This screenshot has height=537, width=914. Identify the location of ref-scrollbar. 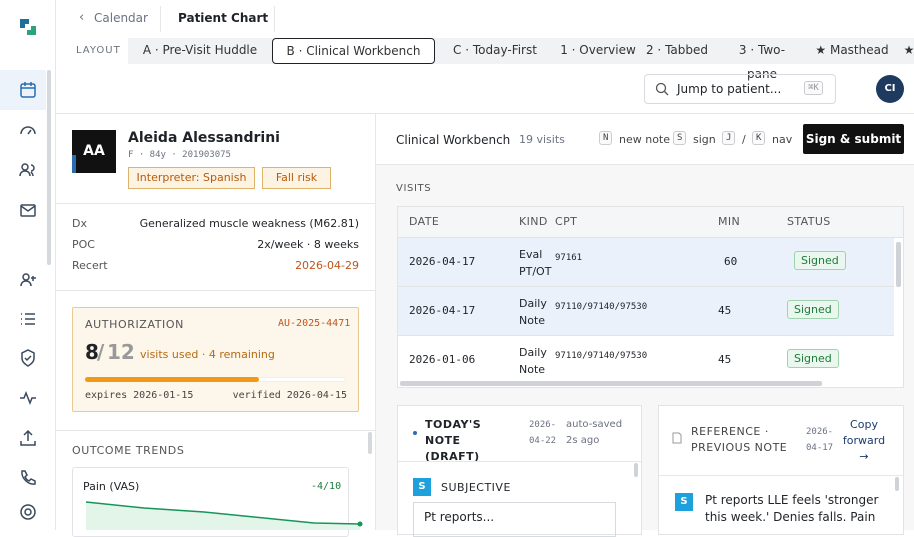
(897, 484).